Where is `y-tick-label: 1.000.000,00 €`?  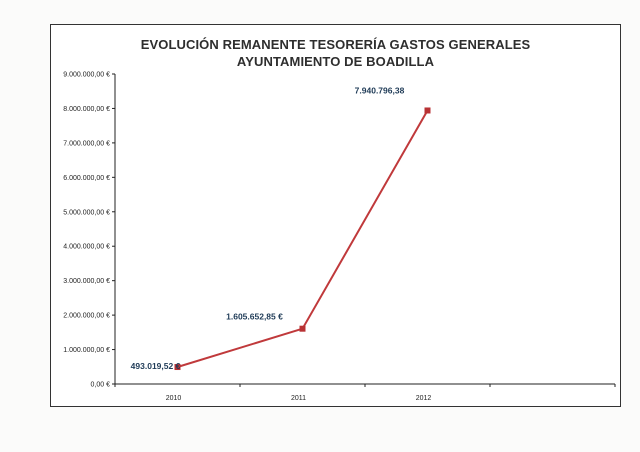 y-tick-label: 1.000.000,00 € is located at coordinates (86, 350).